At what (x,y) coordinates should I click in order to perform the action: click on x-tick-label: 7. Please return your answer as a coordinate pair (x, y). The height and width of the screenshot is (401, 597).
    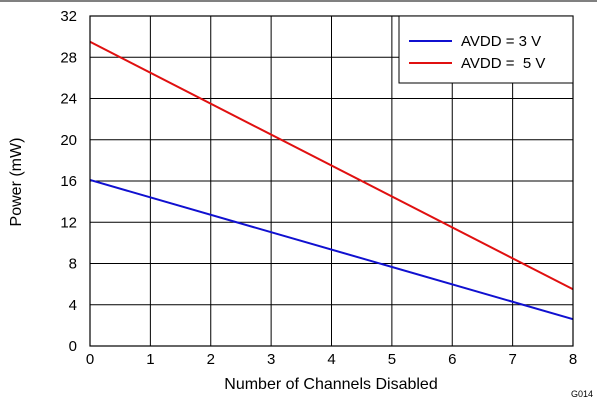
    Looking at the image, I should click on (512, 359).